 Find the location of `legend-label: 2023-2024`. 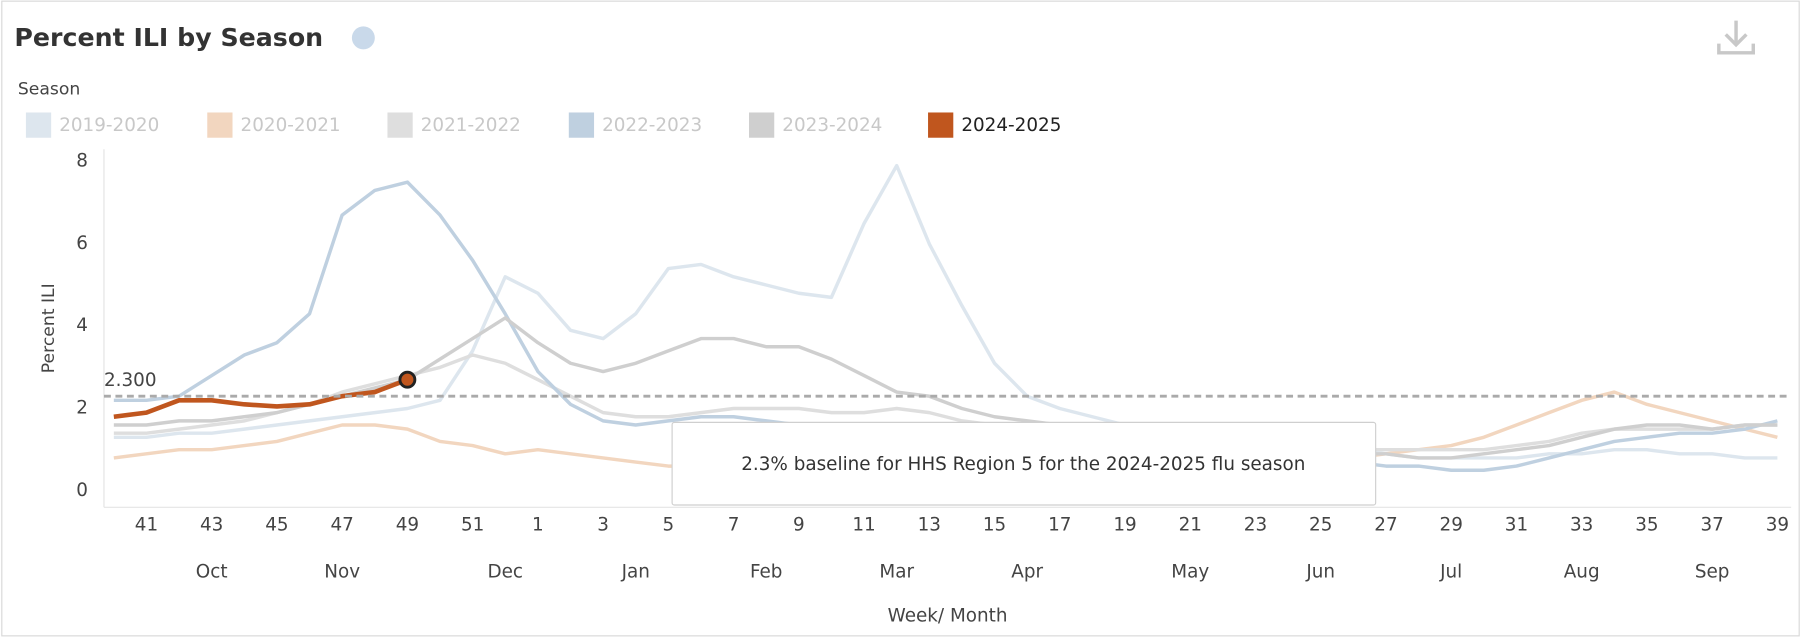

legend-label: 2023-2024 is located at coordinates (832, 125).